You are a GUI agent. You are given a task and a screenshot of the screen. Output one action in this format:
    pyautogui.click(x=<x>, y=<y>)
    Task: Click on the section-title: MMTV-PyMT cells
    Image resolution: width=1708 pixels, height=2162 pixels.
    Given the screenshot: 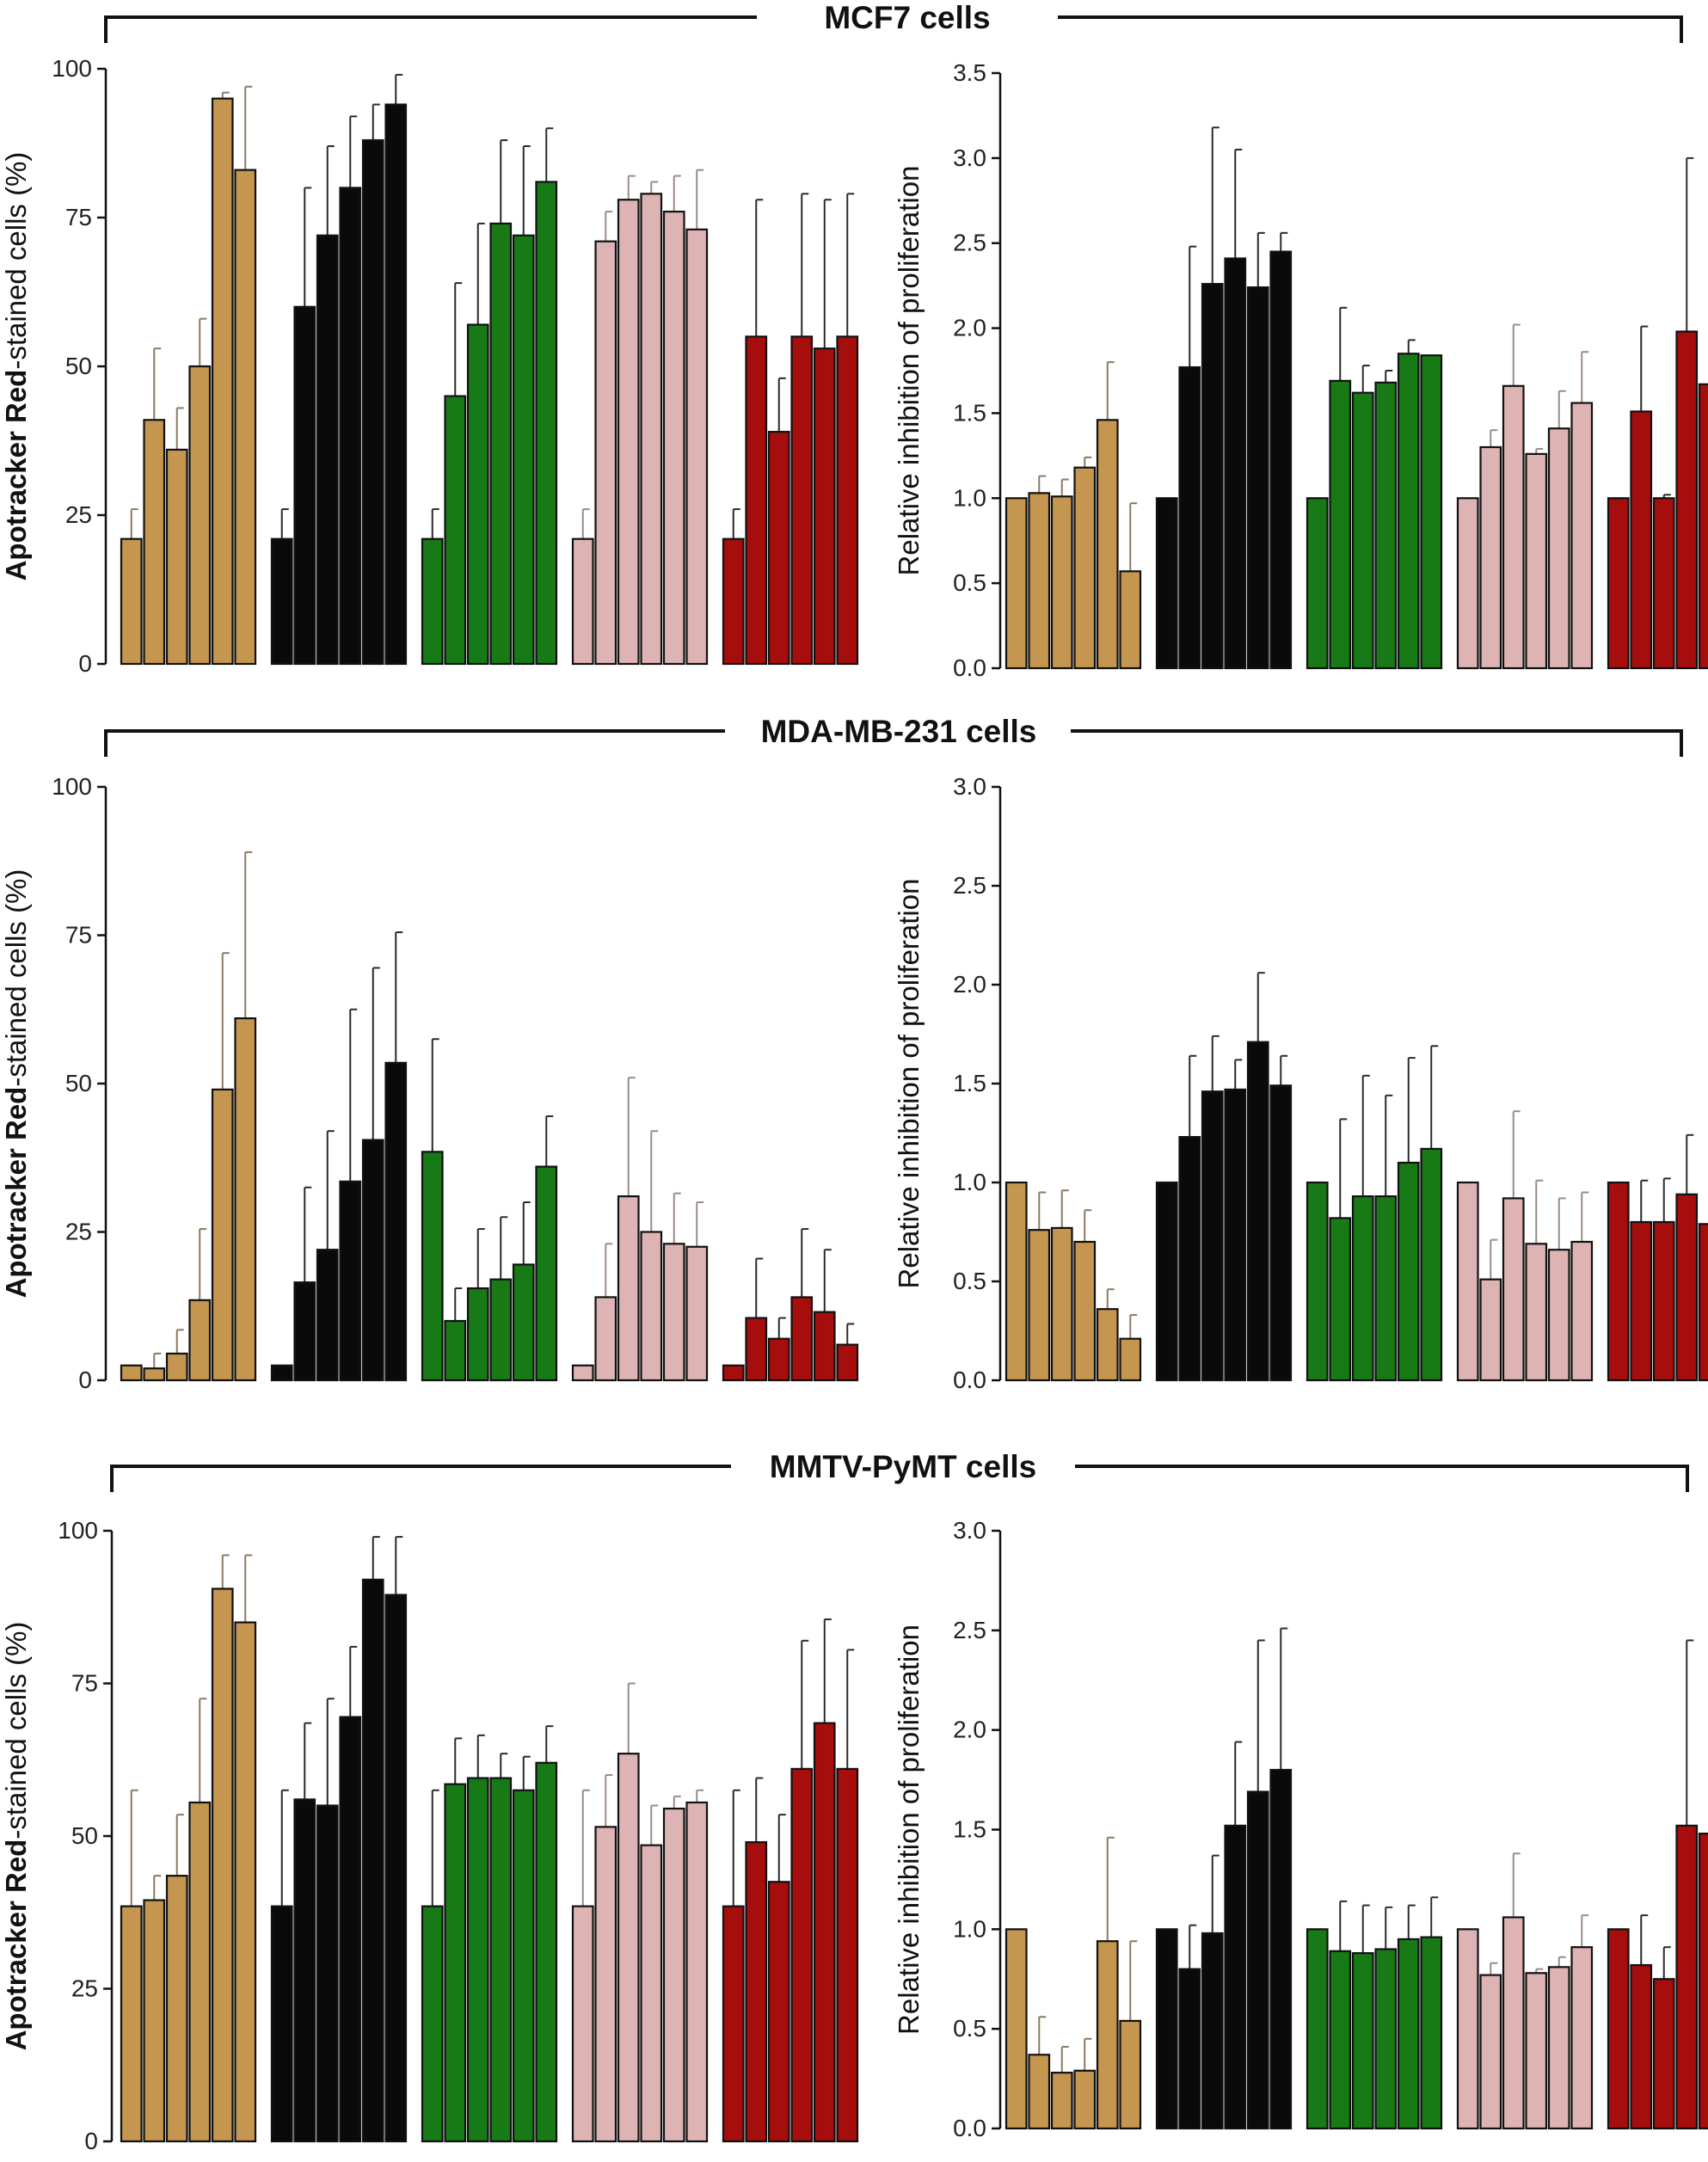 What is the action you would take?
    pyautogui.click(x=903, y=1467)
    